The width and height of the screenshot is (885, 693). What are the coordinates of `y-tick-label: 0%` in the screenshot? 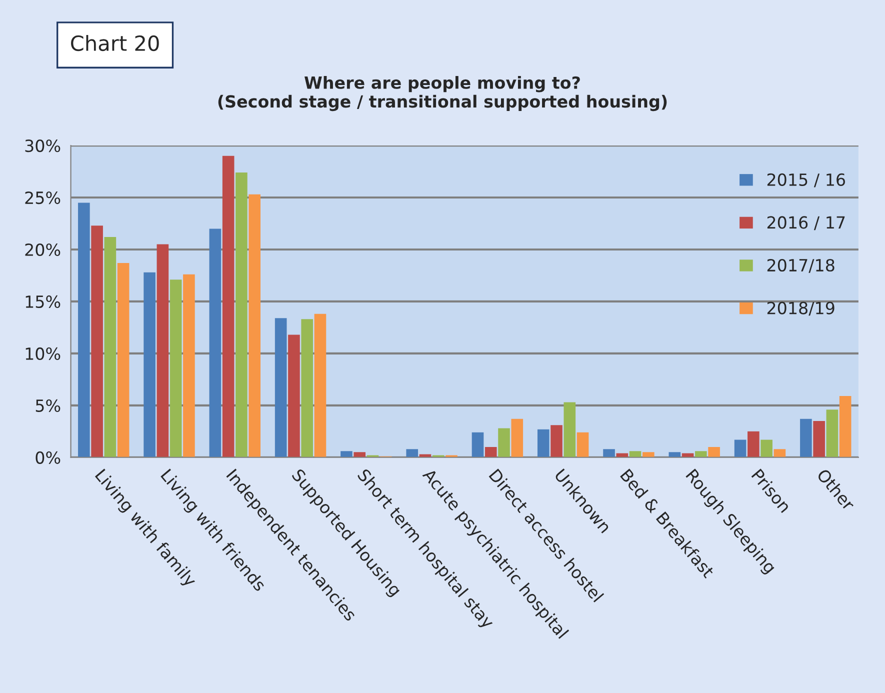 It's located at (48, 457).